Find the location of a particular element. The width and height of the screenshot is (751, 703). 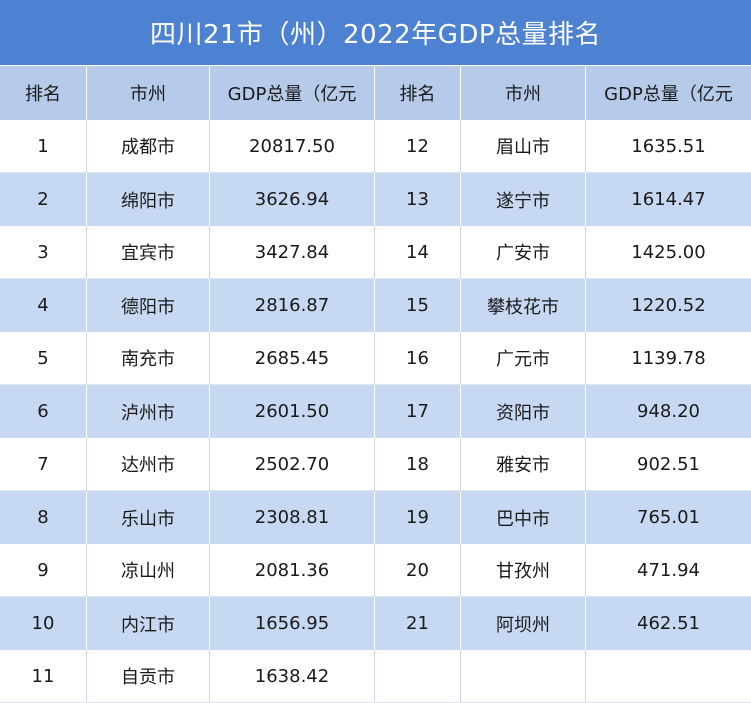

gdp-cell: 1425.00 is located at coordinates (668, 252).